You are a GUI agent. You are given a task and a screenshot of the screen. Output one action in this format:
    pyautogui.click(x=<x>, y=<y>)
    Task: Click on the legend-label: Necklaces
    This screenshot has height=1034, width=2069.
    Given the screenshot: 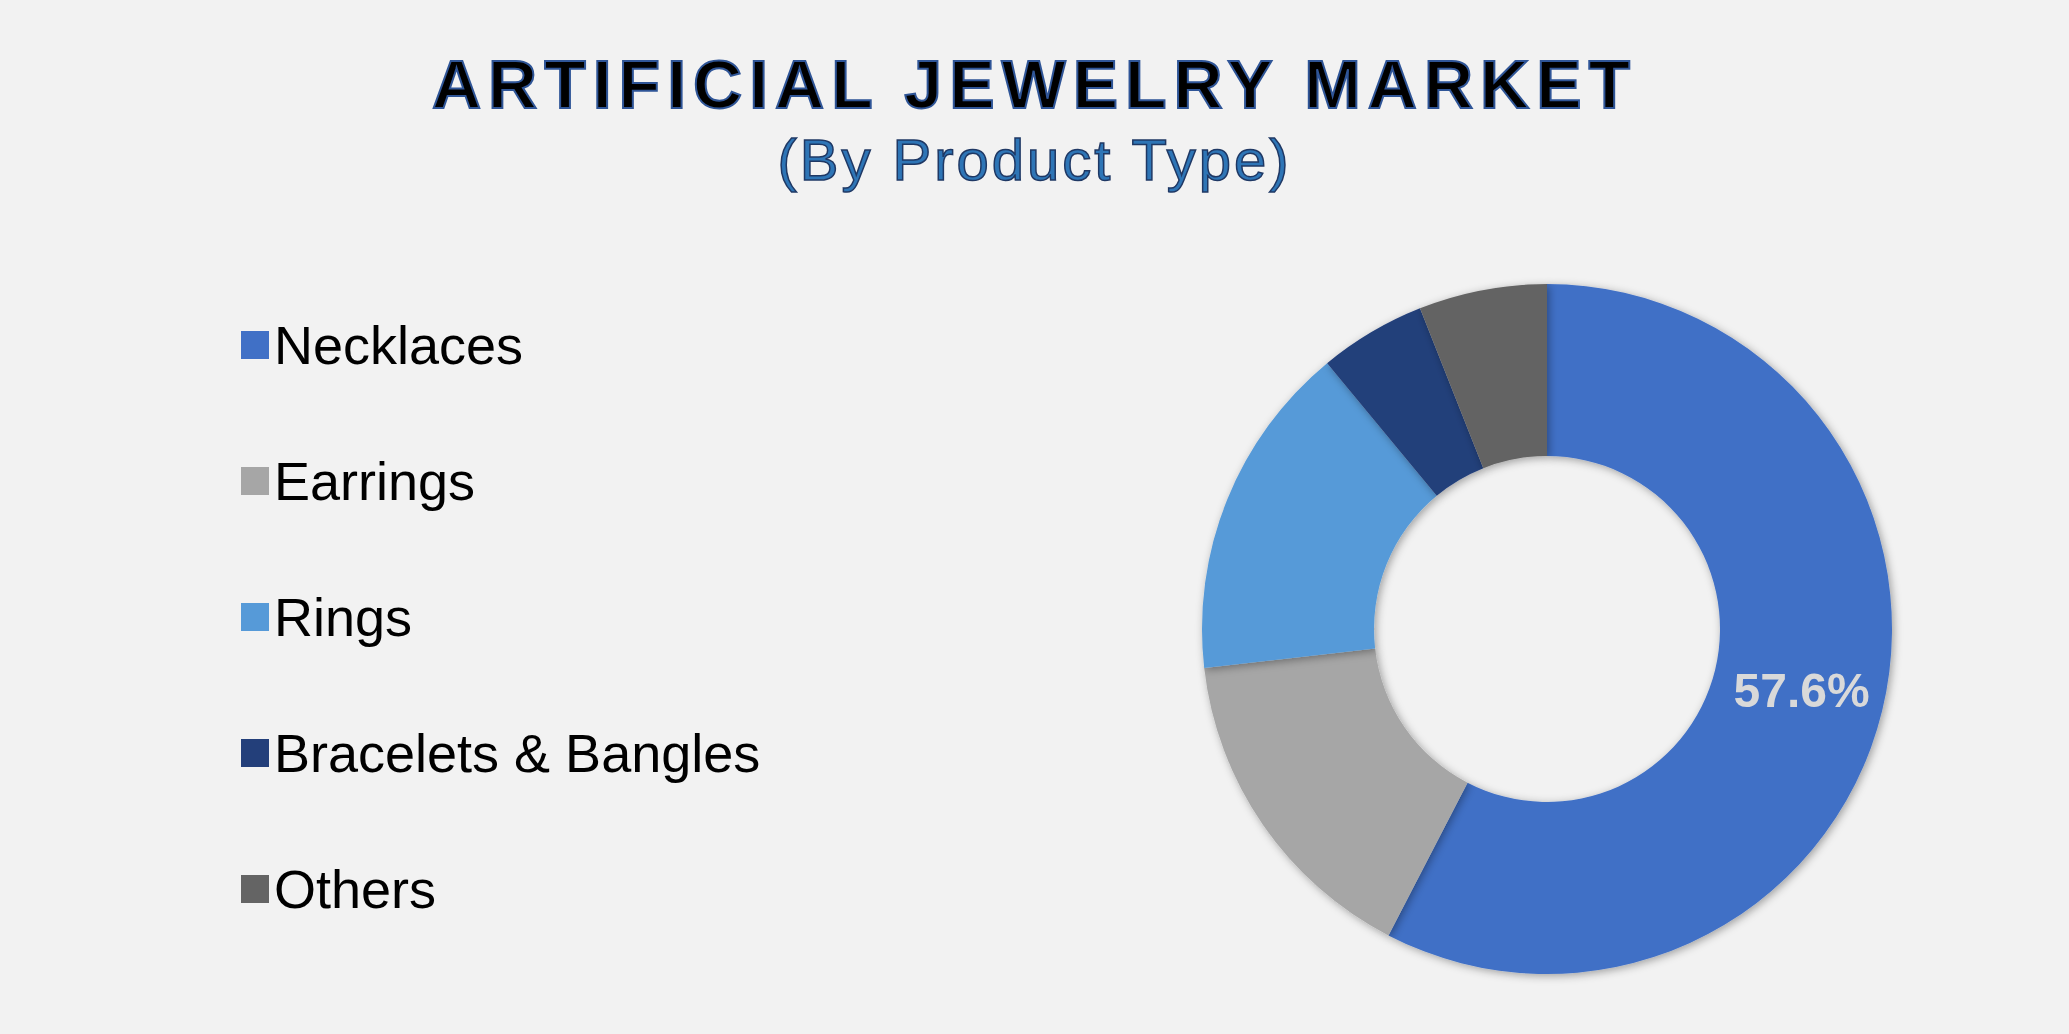 What is the action you would take?
    pyautogui.click(x=399, y=345)
    